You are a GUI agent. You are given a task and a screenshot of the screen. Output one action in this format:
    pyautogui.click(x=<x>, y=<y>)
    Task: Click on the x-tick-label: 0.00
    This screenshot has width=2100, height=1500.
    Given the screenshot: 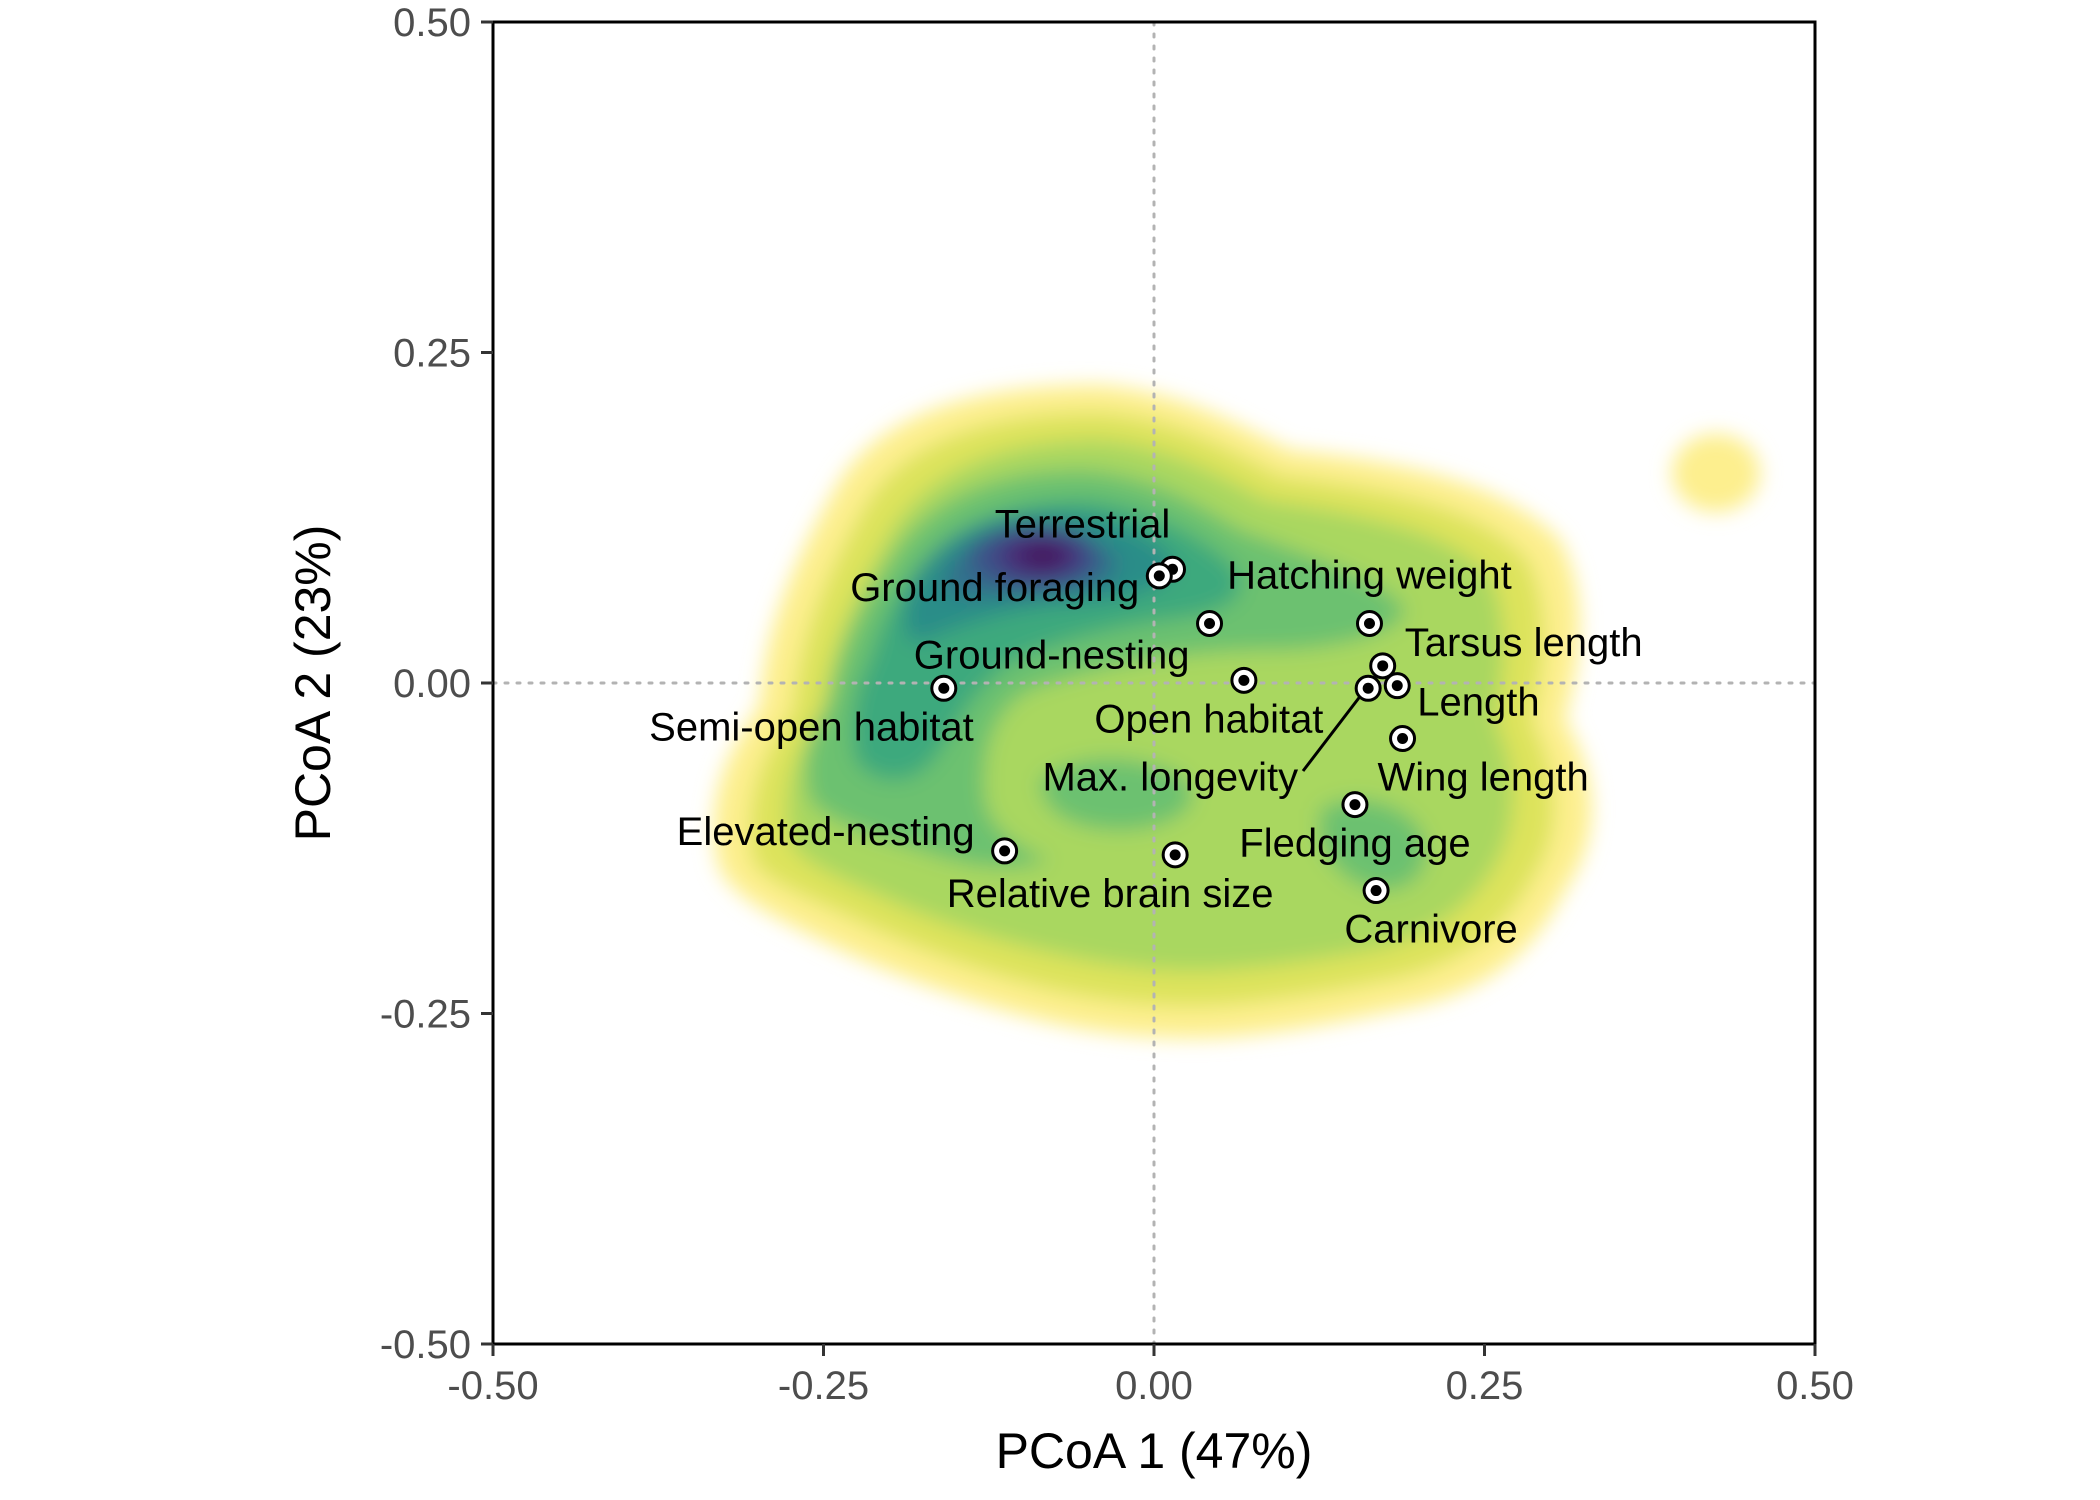 What is the action you would take?
    pyautogui.click(x=1154, y=1386)
    